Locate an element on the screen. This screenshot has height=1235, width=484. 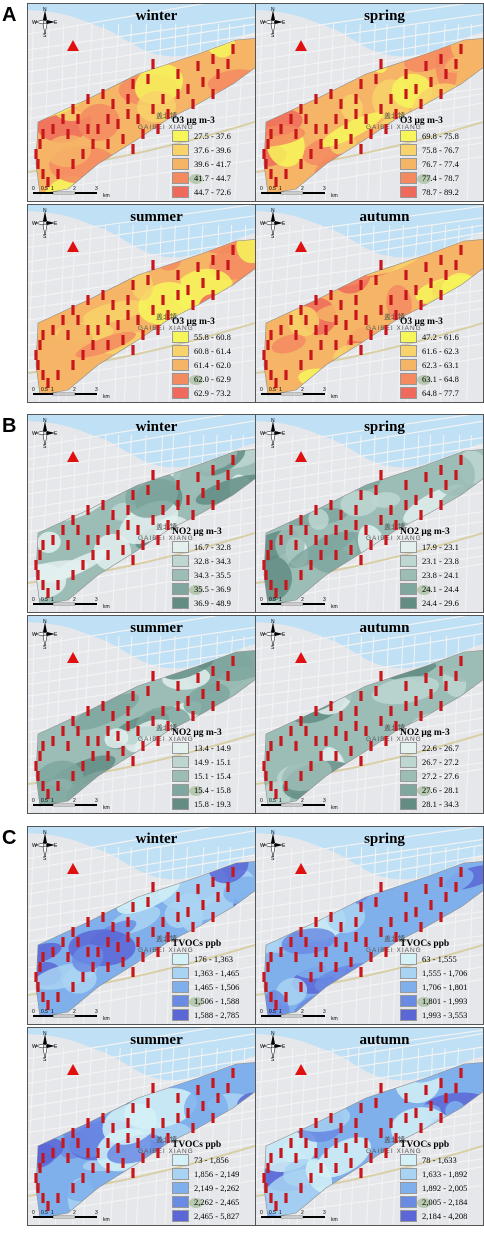
compass-e: E is located at coordinates (284, 224).